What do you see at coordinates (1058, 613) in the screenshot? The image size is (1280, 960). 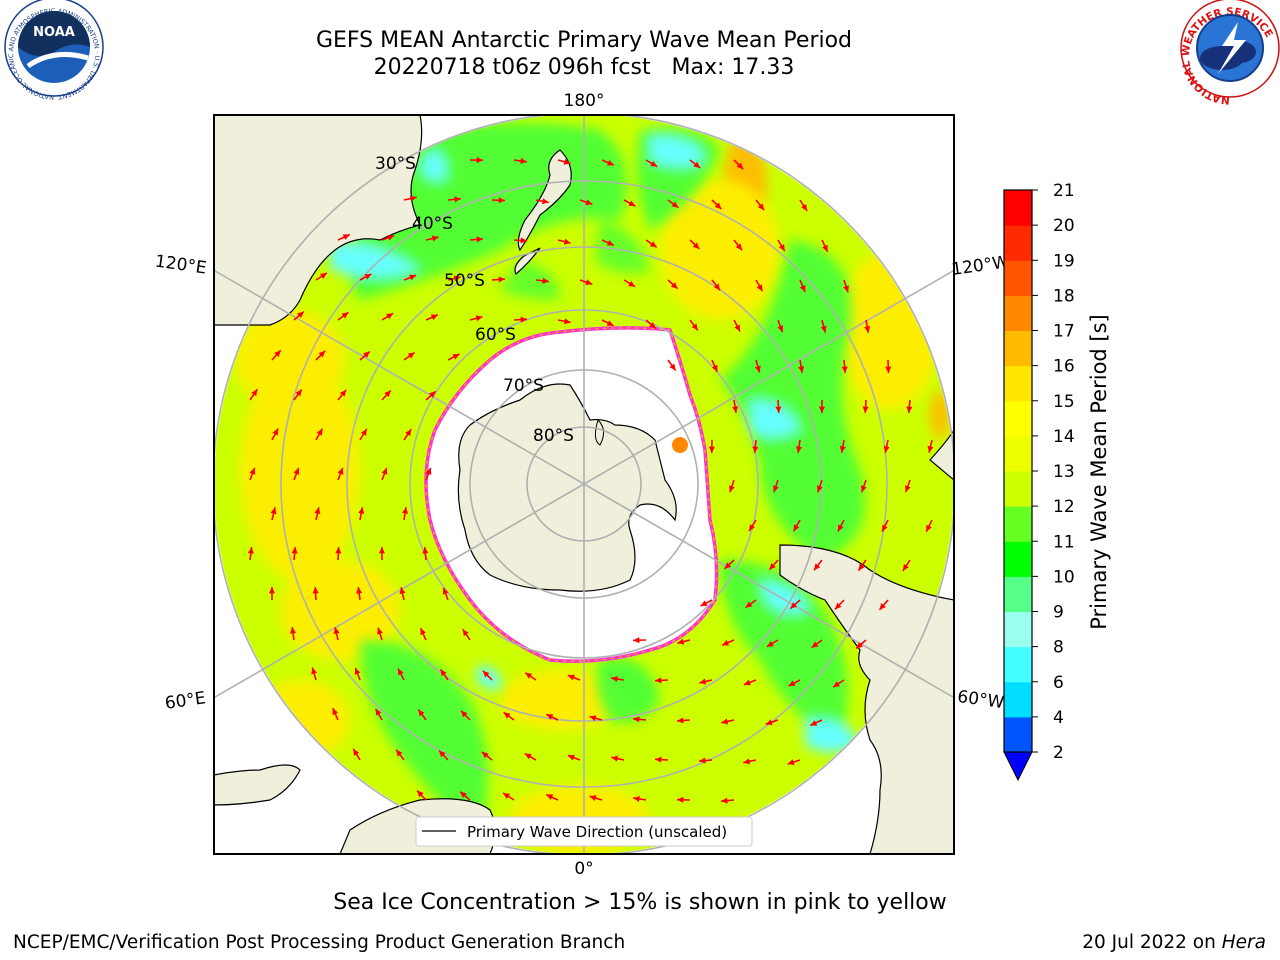 I see `colorbar-tick-label: 9` at bounding box center [1058, 613].